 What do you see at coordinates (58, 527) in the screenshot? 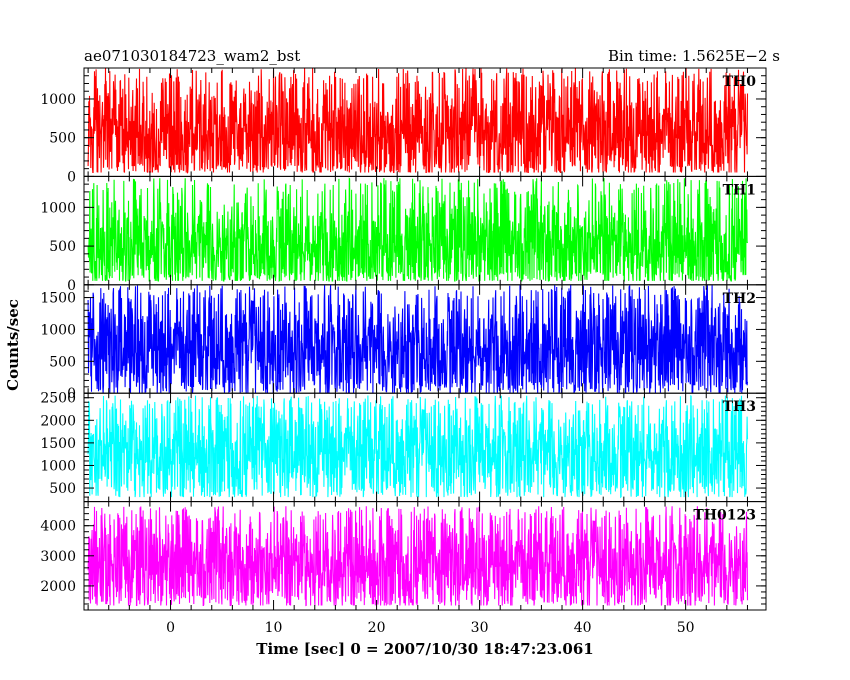
I see `y-tick-label: 4000` at bounding box center [58, 527].